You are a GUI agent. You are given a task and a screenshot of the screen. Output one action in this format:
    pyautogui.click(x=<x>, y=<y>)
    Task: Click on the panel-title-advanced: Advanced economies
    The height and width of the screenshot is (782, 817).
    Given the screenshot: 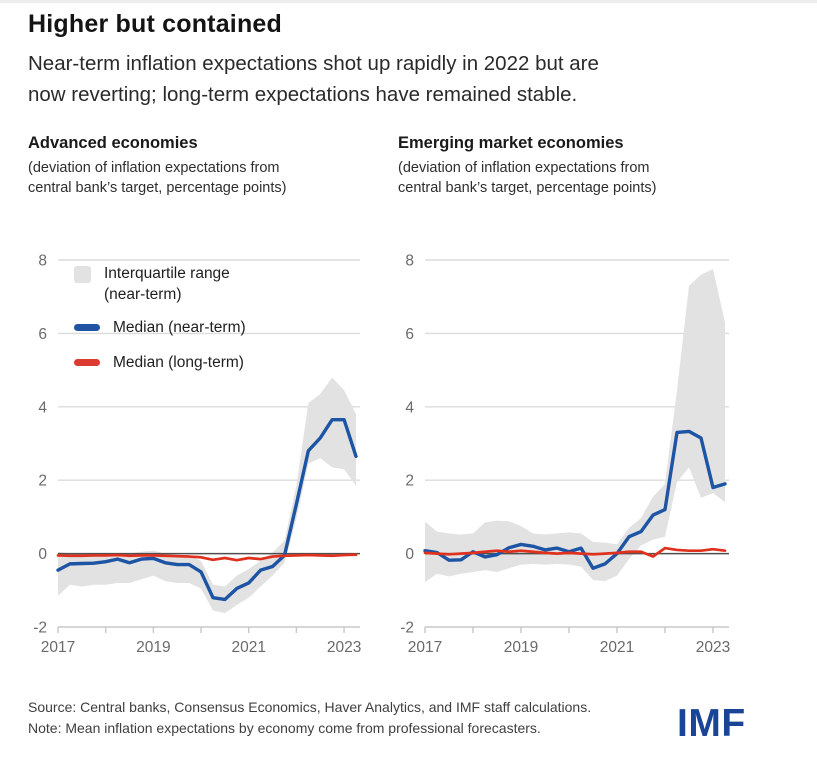 What is the action you would take?
    pyautogui.click(x=113, y=143)
    